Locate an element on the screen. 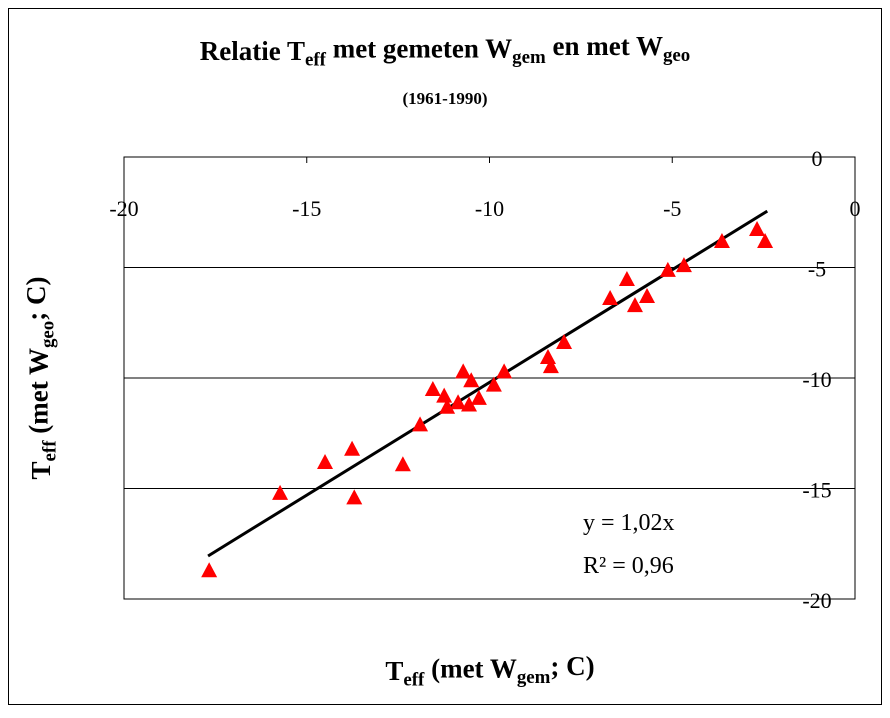  label-part: met gemeten W is located at coordinates (419, 49).